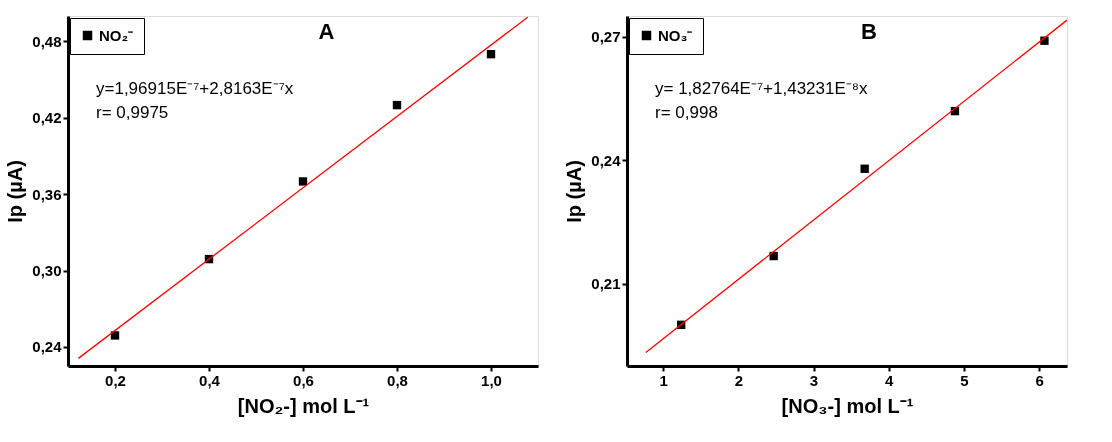 Image resolution: width=1112 pixels, height=442 pixels. Describe the element at coordinates (964, 380) in the screenshot. I see `x-tick-label: 5` at that location.